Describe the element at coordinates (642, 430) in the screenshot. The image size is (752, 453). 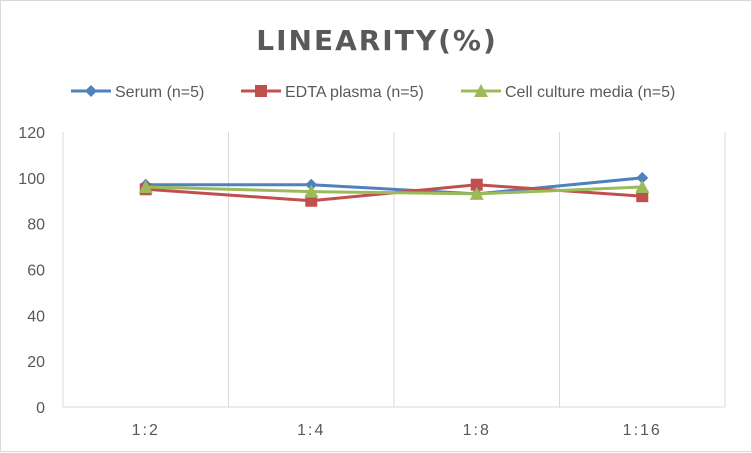
I see `x-tick-label: 1:16` at that location.